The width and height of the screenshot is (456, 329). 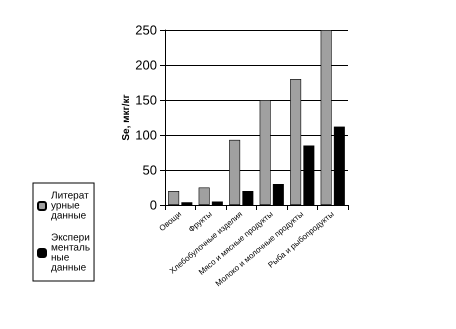 What do you see at coordinates (146, 65) in the screenshot?
I see `y-tick-label: 200` at bounding box center [146, 65].